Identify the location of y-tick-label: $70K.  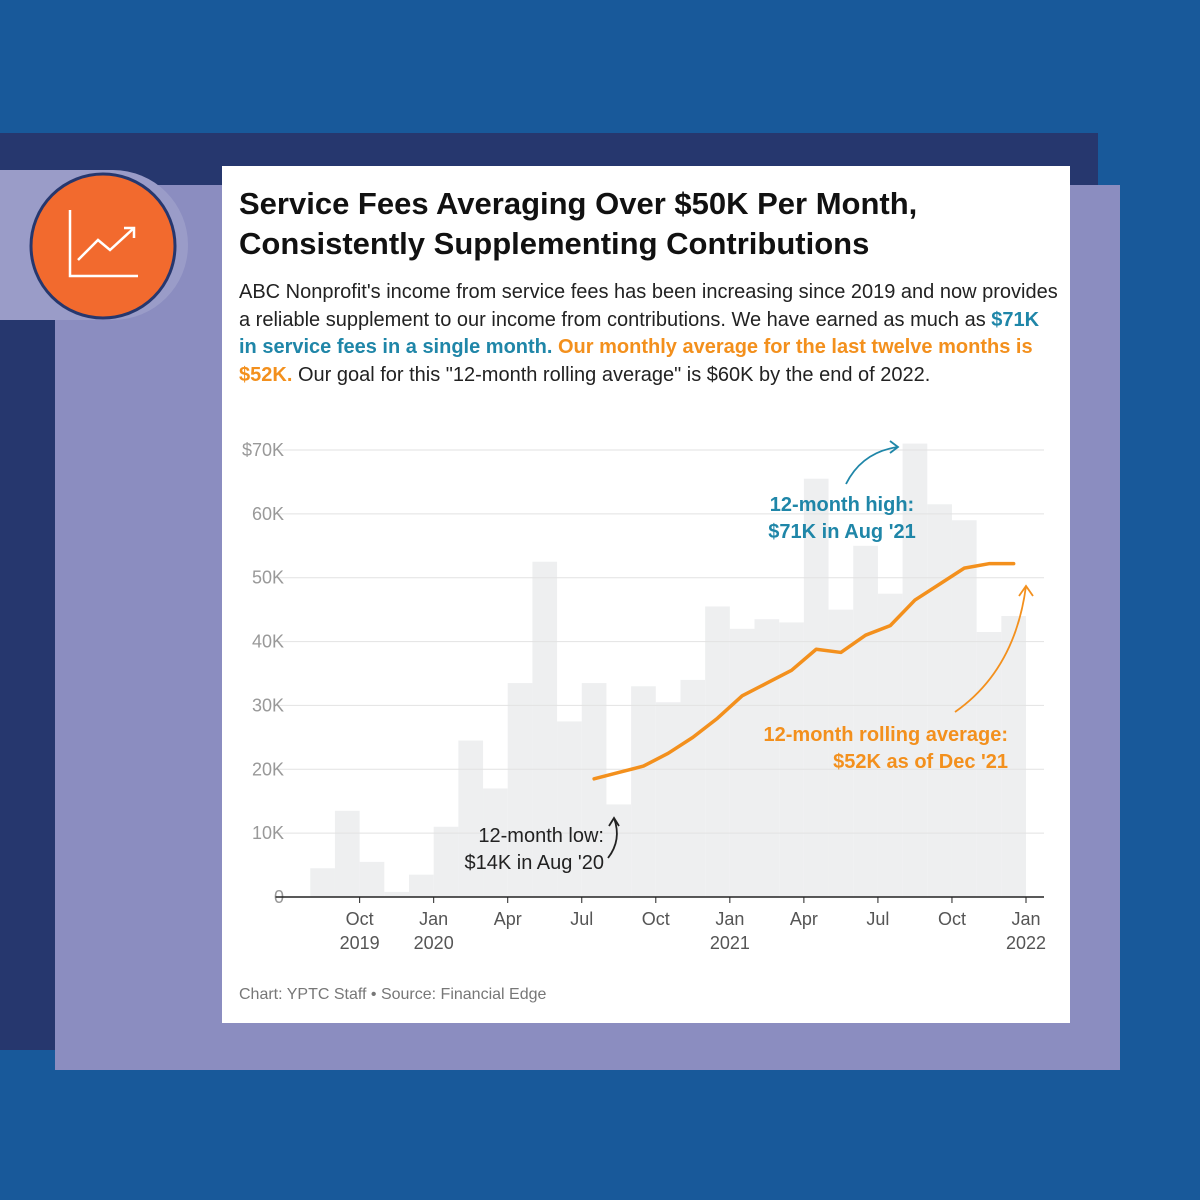
(263, 450).